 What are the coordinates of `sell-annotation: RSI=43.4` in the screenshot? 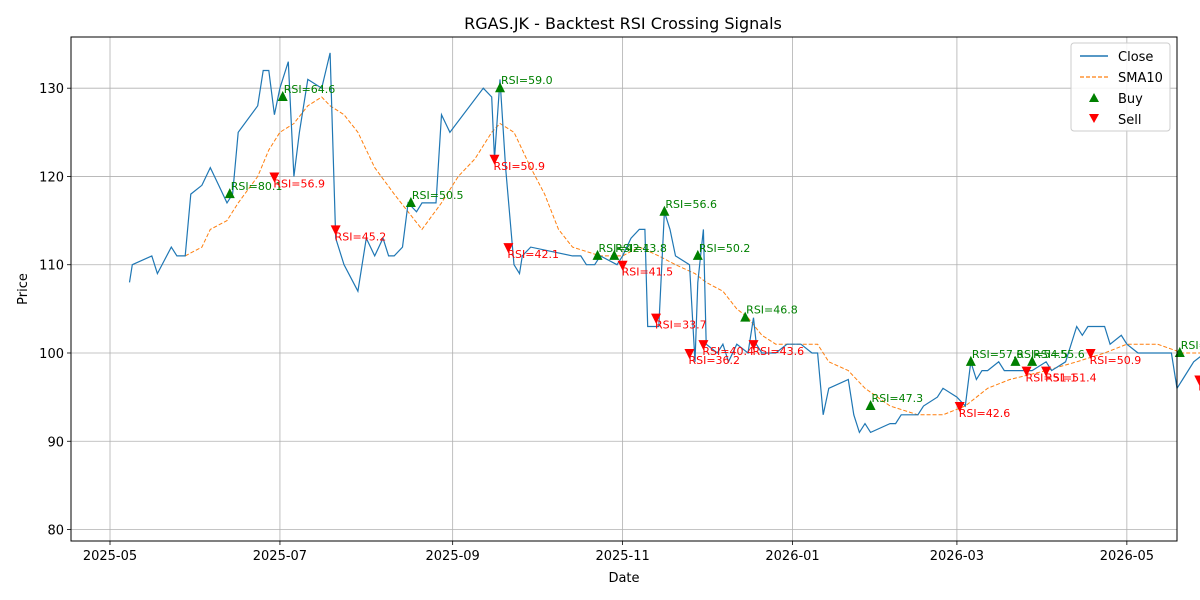 It's located at (1199, 386).